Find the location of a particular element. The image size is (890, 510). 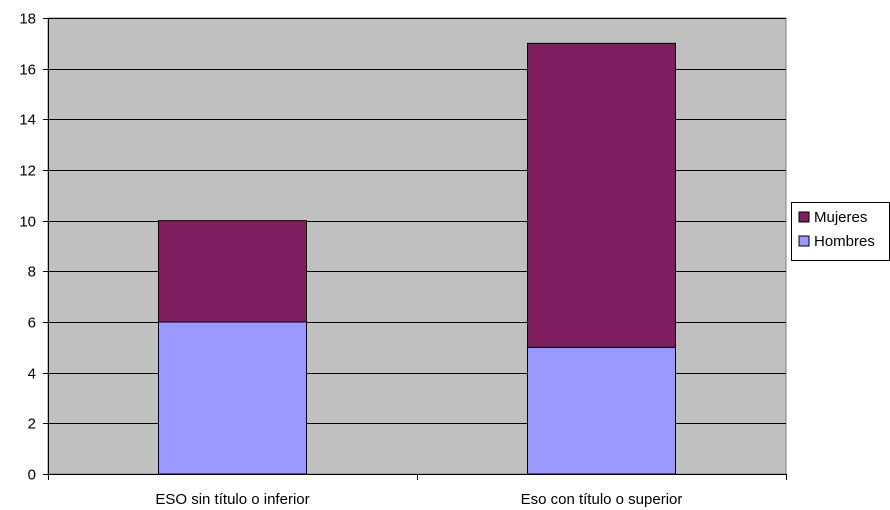

x-category-label: ESO sin título o inferior is located at coordinates (232, 499).